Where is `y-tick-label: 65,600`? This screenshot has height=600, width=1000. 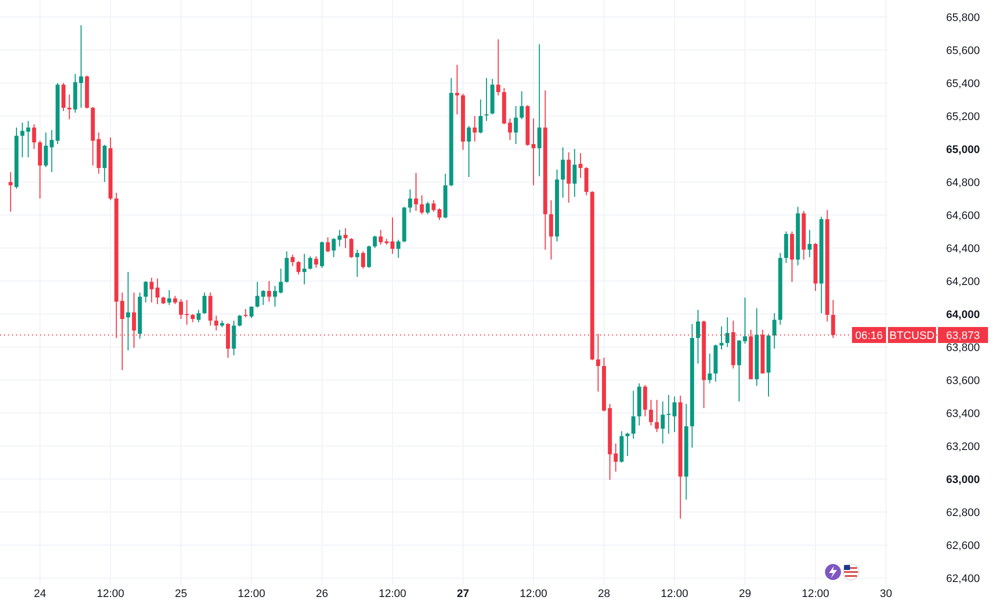
y-tick-label: 65,600 is located at coordinates (963, 51).